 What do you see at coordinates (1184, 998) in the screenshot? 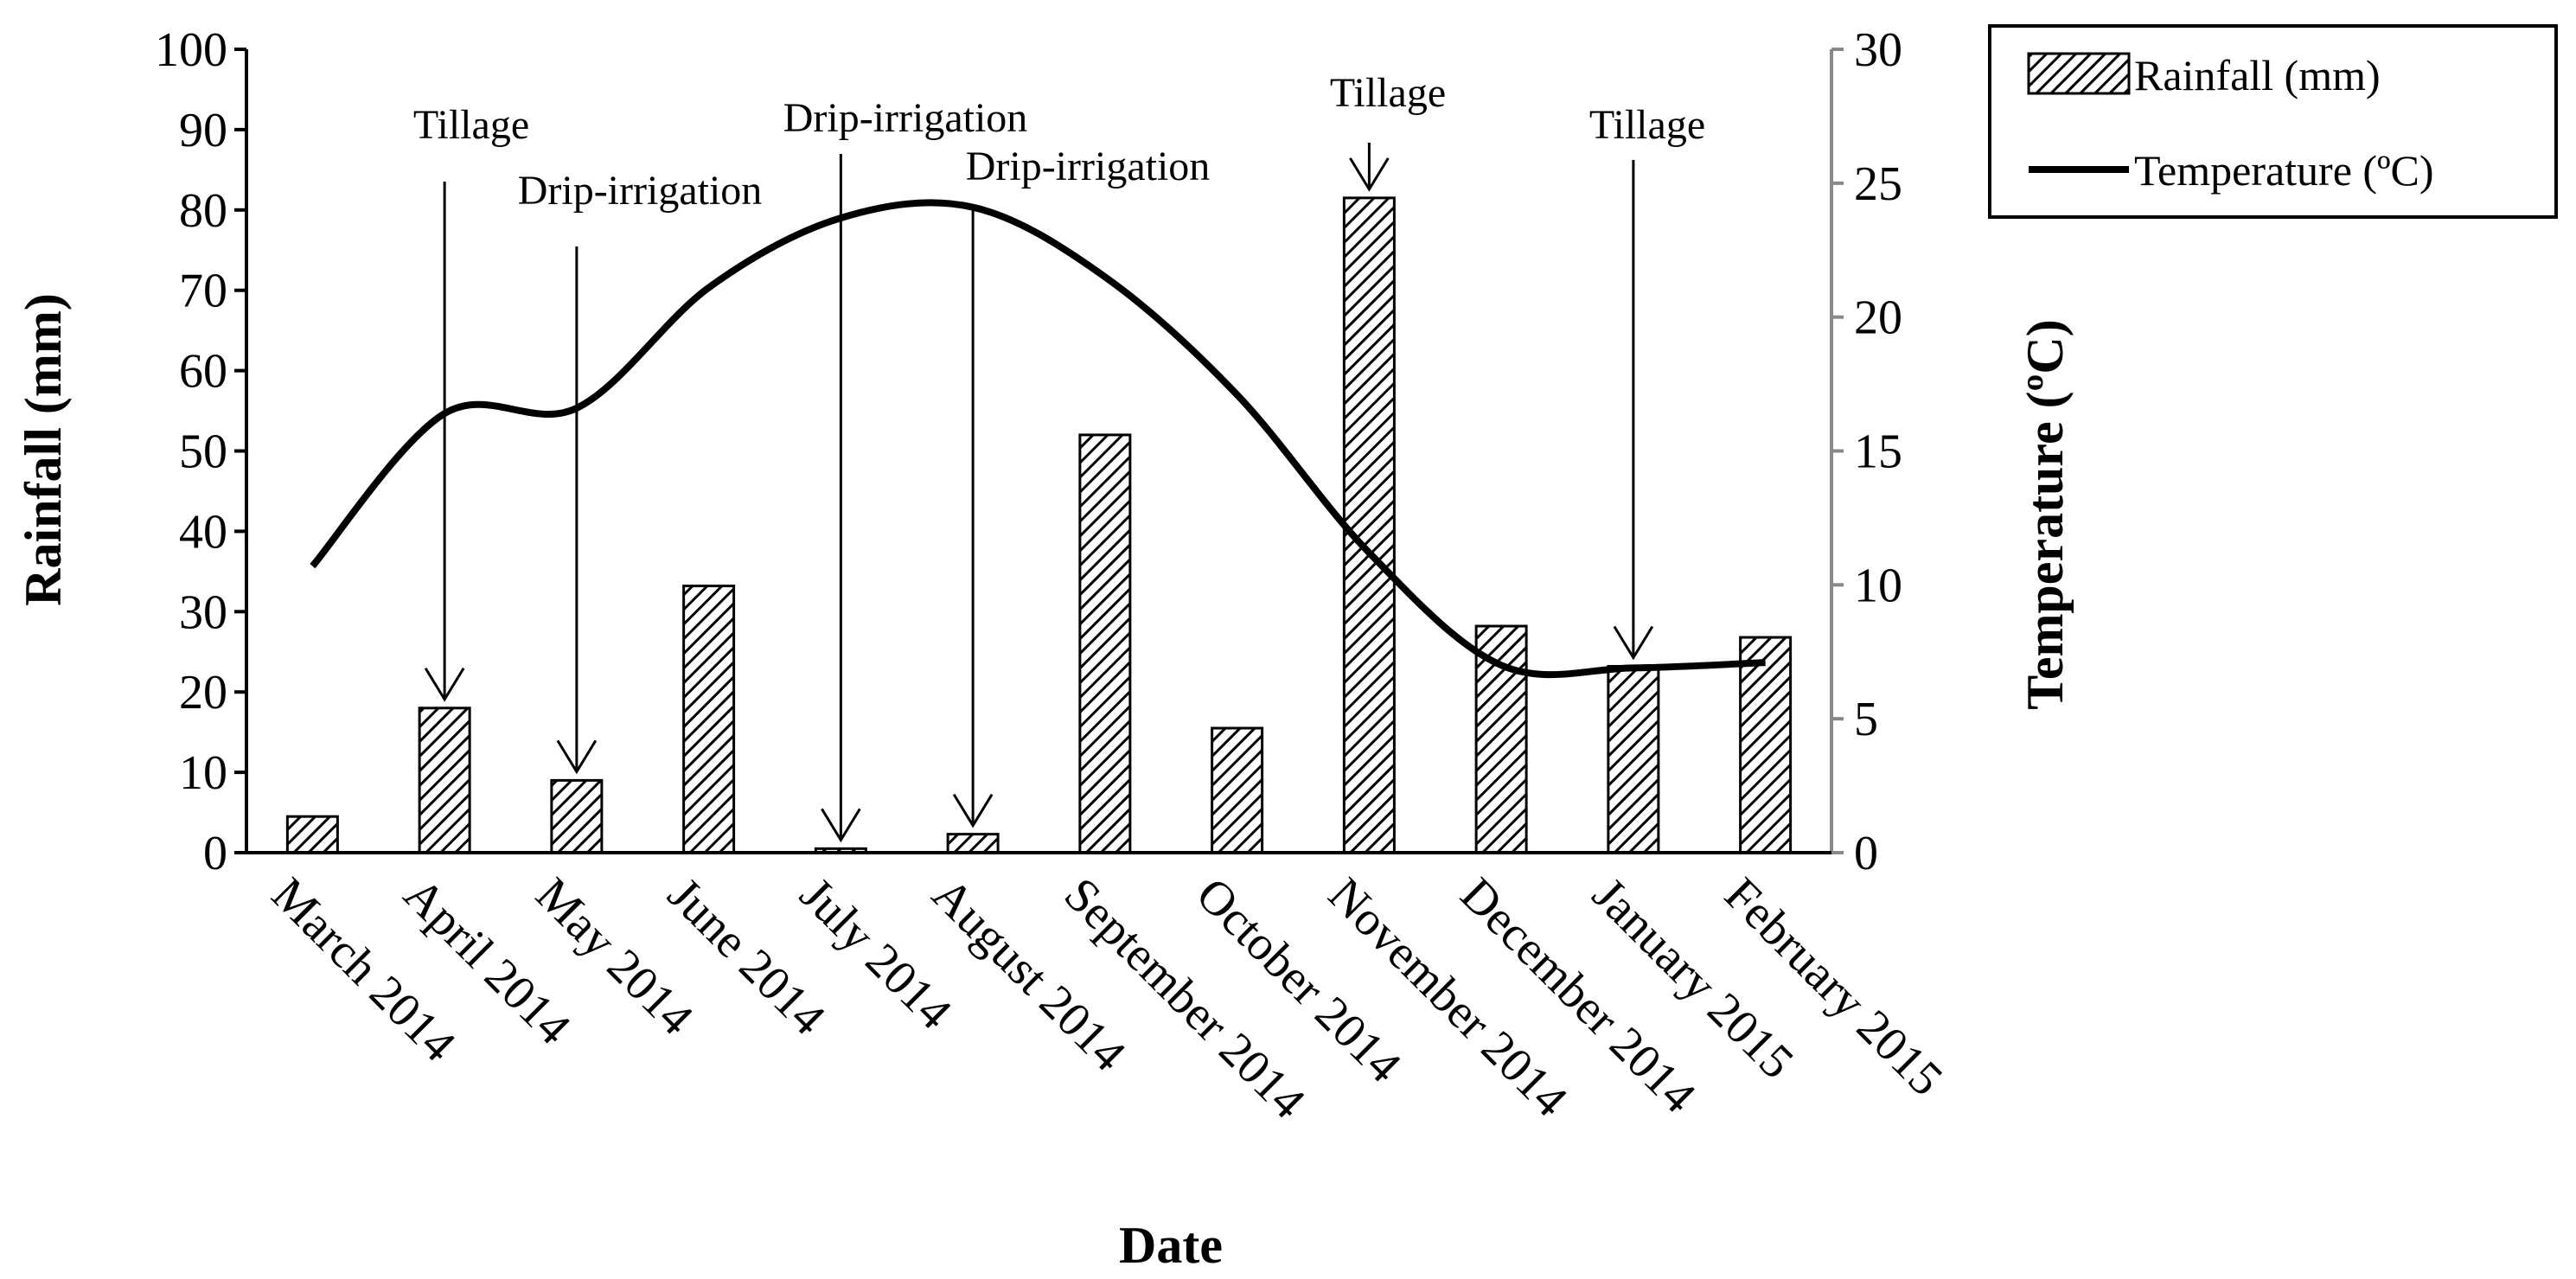
I see `x-category-label: September 2014` at bounding box center [1184, 998].